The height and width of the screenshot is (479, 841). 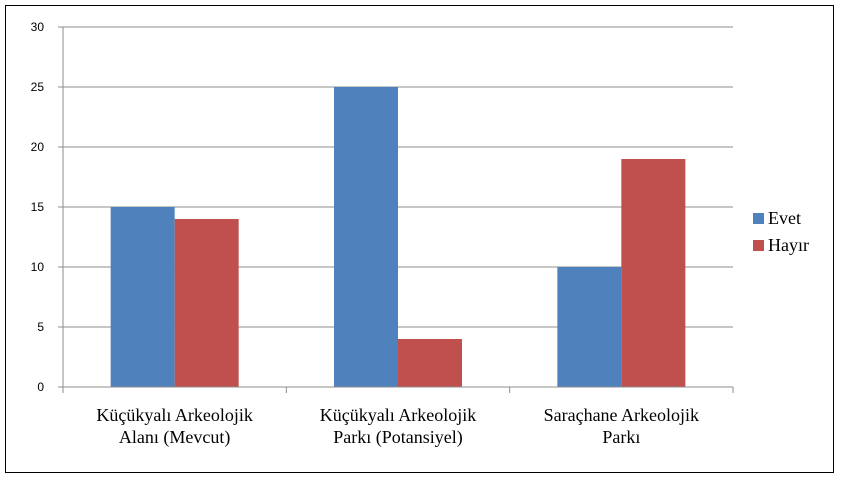 I want to click on x-category-label: Küçükyalı Arkeolojik Parkı (Potansiyel), so click(x=398, y=426).